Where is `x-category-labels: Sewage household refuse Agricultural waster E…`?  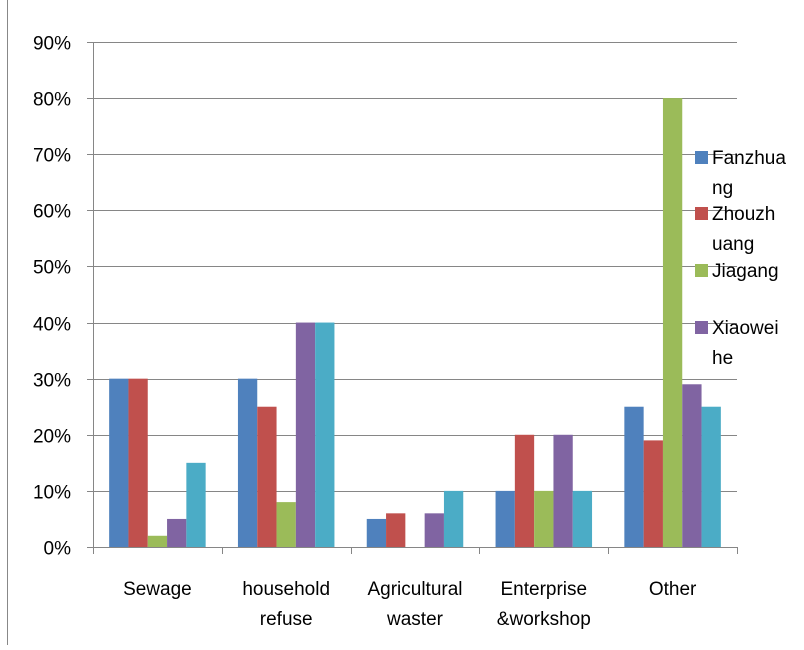 x-category-labels: Sewage household refuse Agricultural waster E… is located at coordinates (410, 604).